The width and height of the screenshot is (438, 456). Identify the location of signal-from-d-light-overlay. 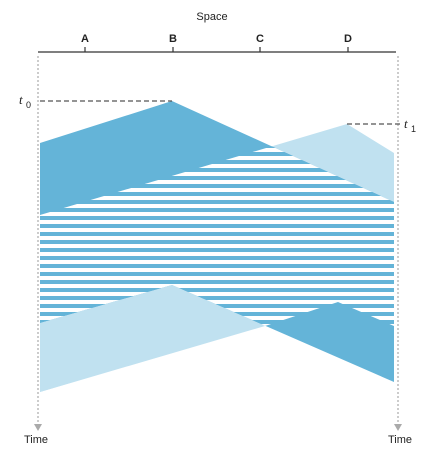
(152, 338).